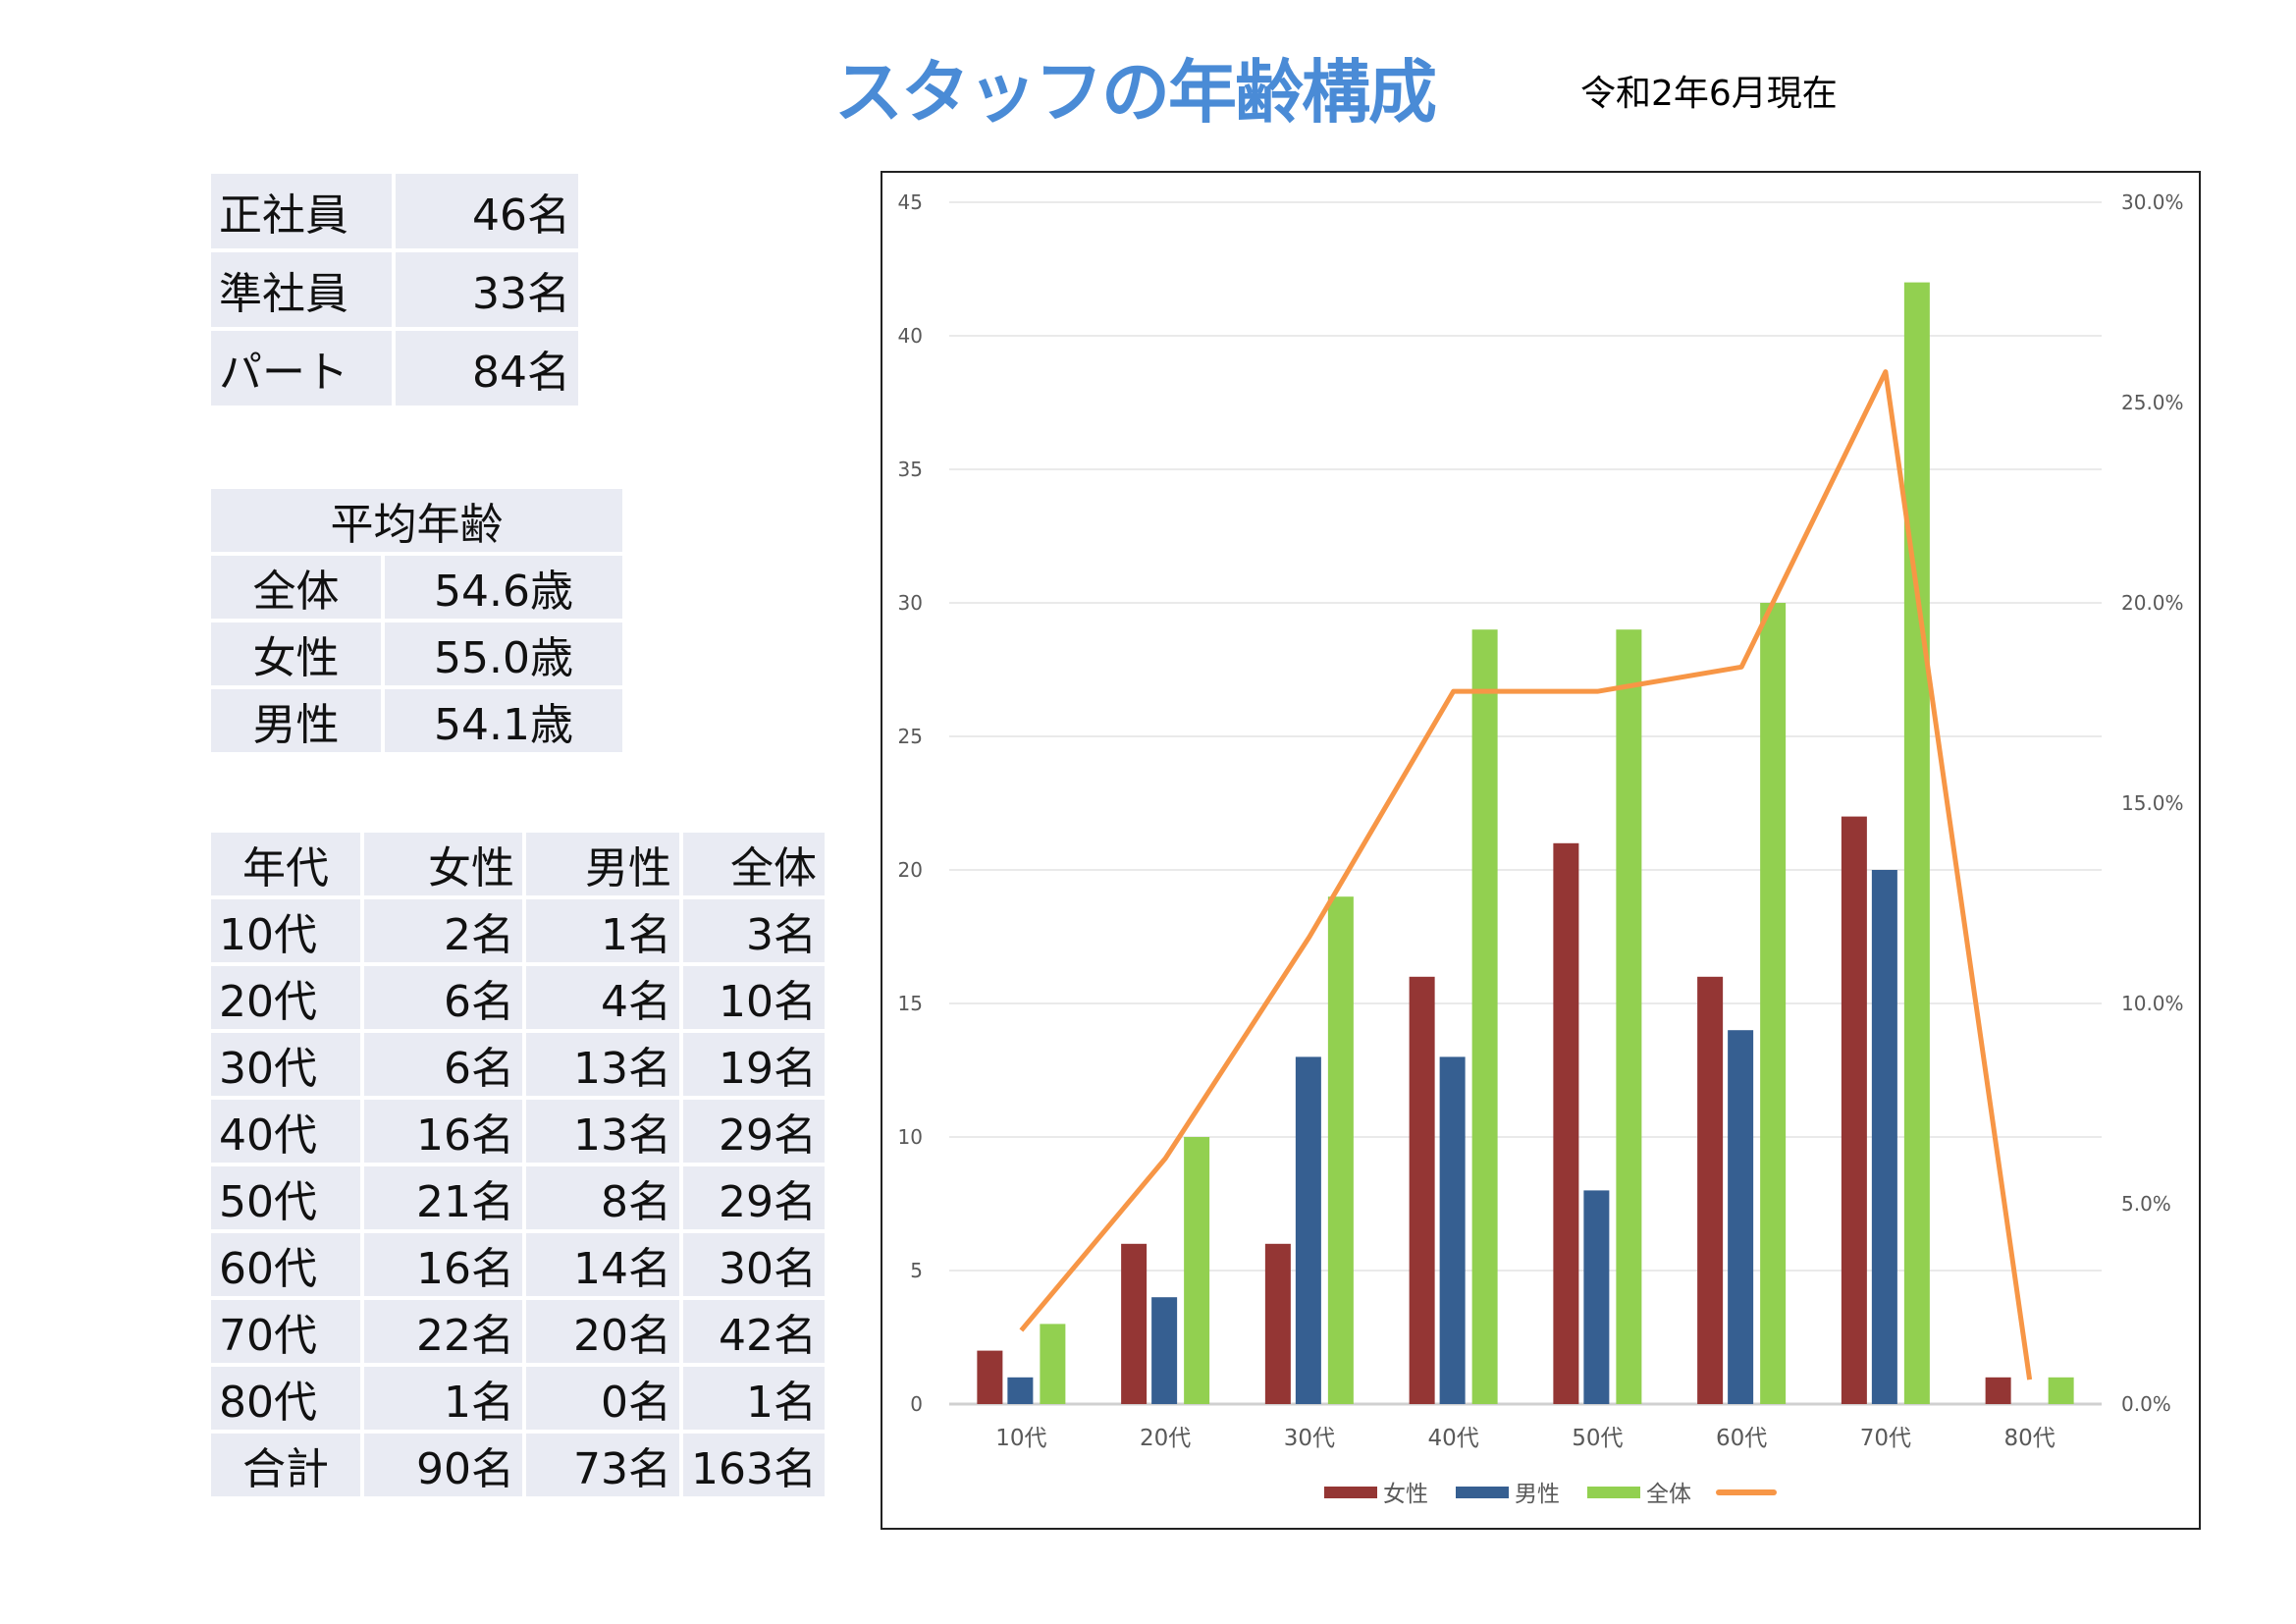  I want to click on bar-10代-女性, so click(990, 1377).